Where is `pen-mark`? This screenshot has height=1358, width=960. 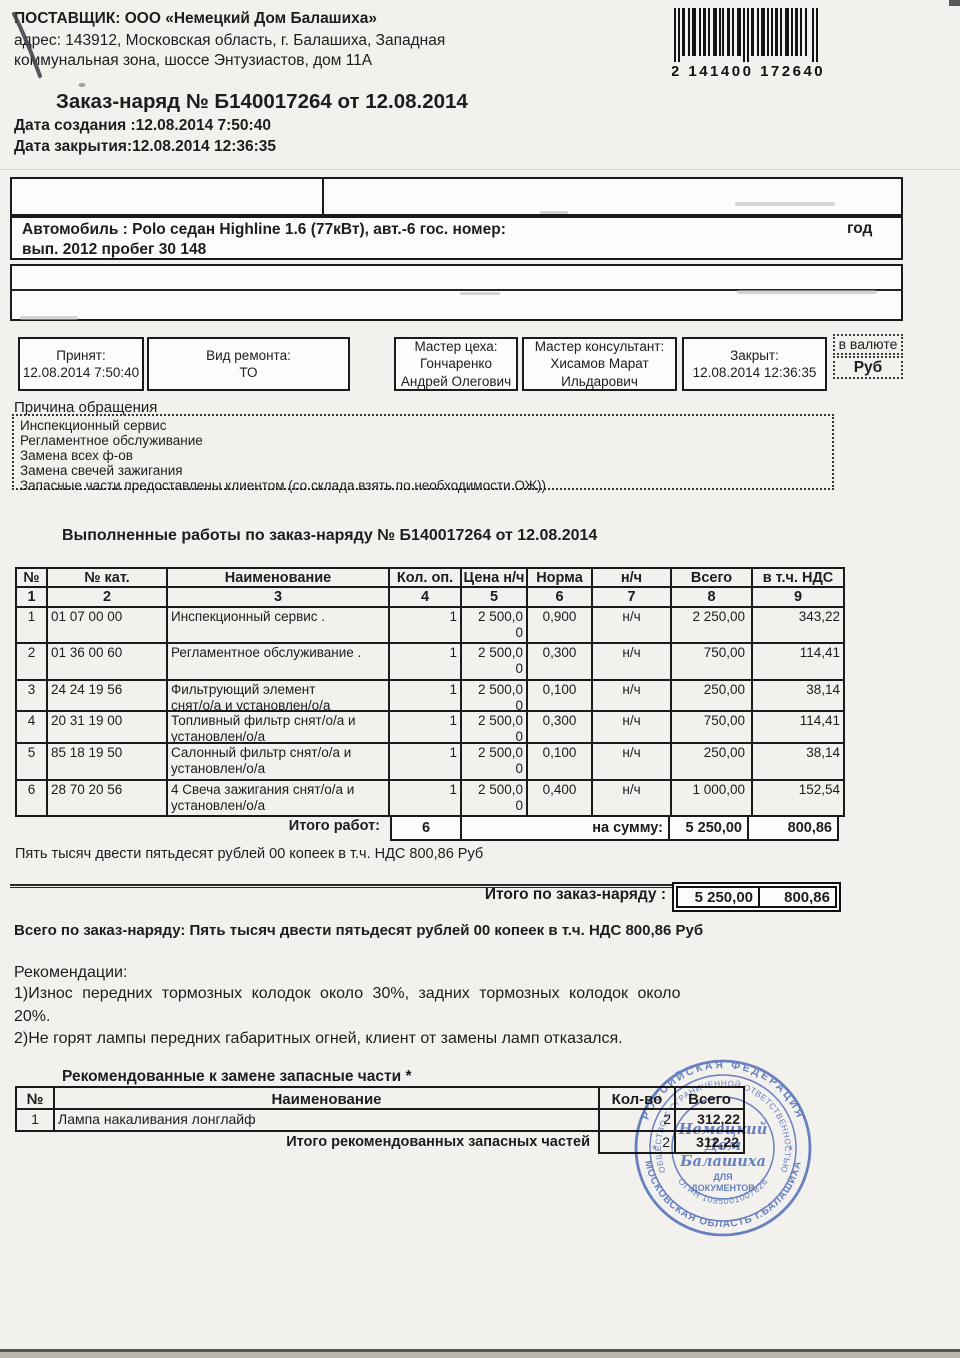 pen-mark is located at coordinates (49, 49).